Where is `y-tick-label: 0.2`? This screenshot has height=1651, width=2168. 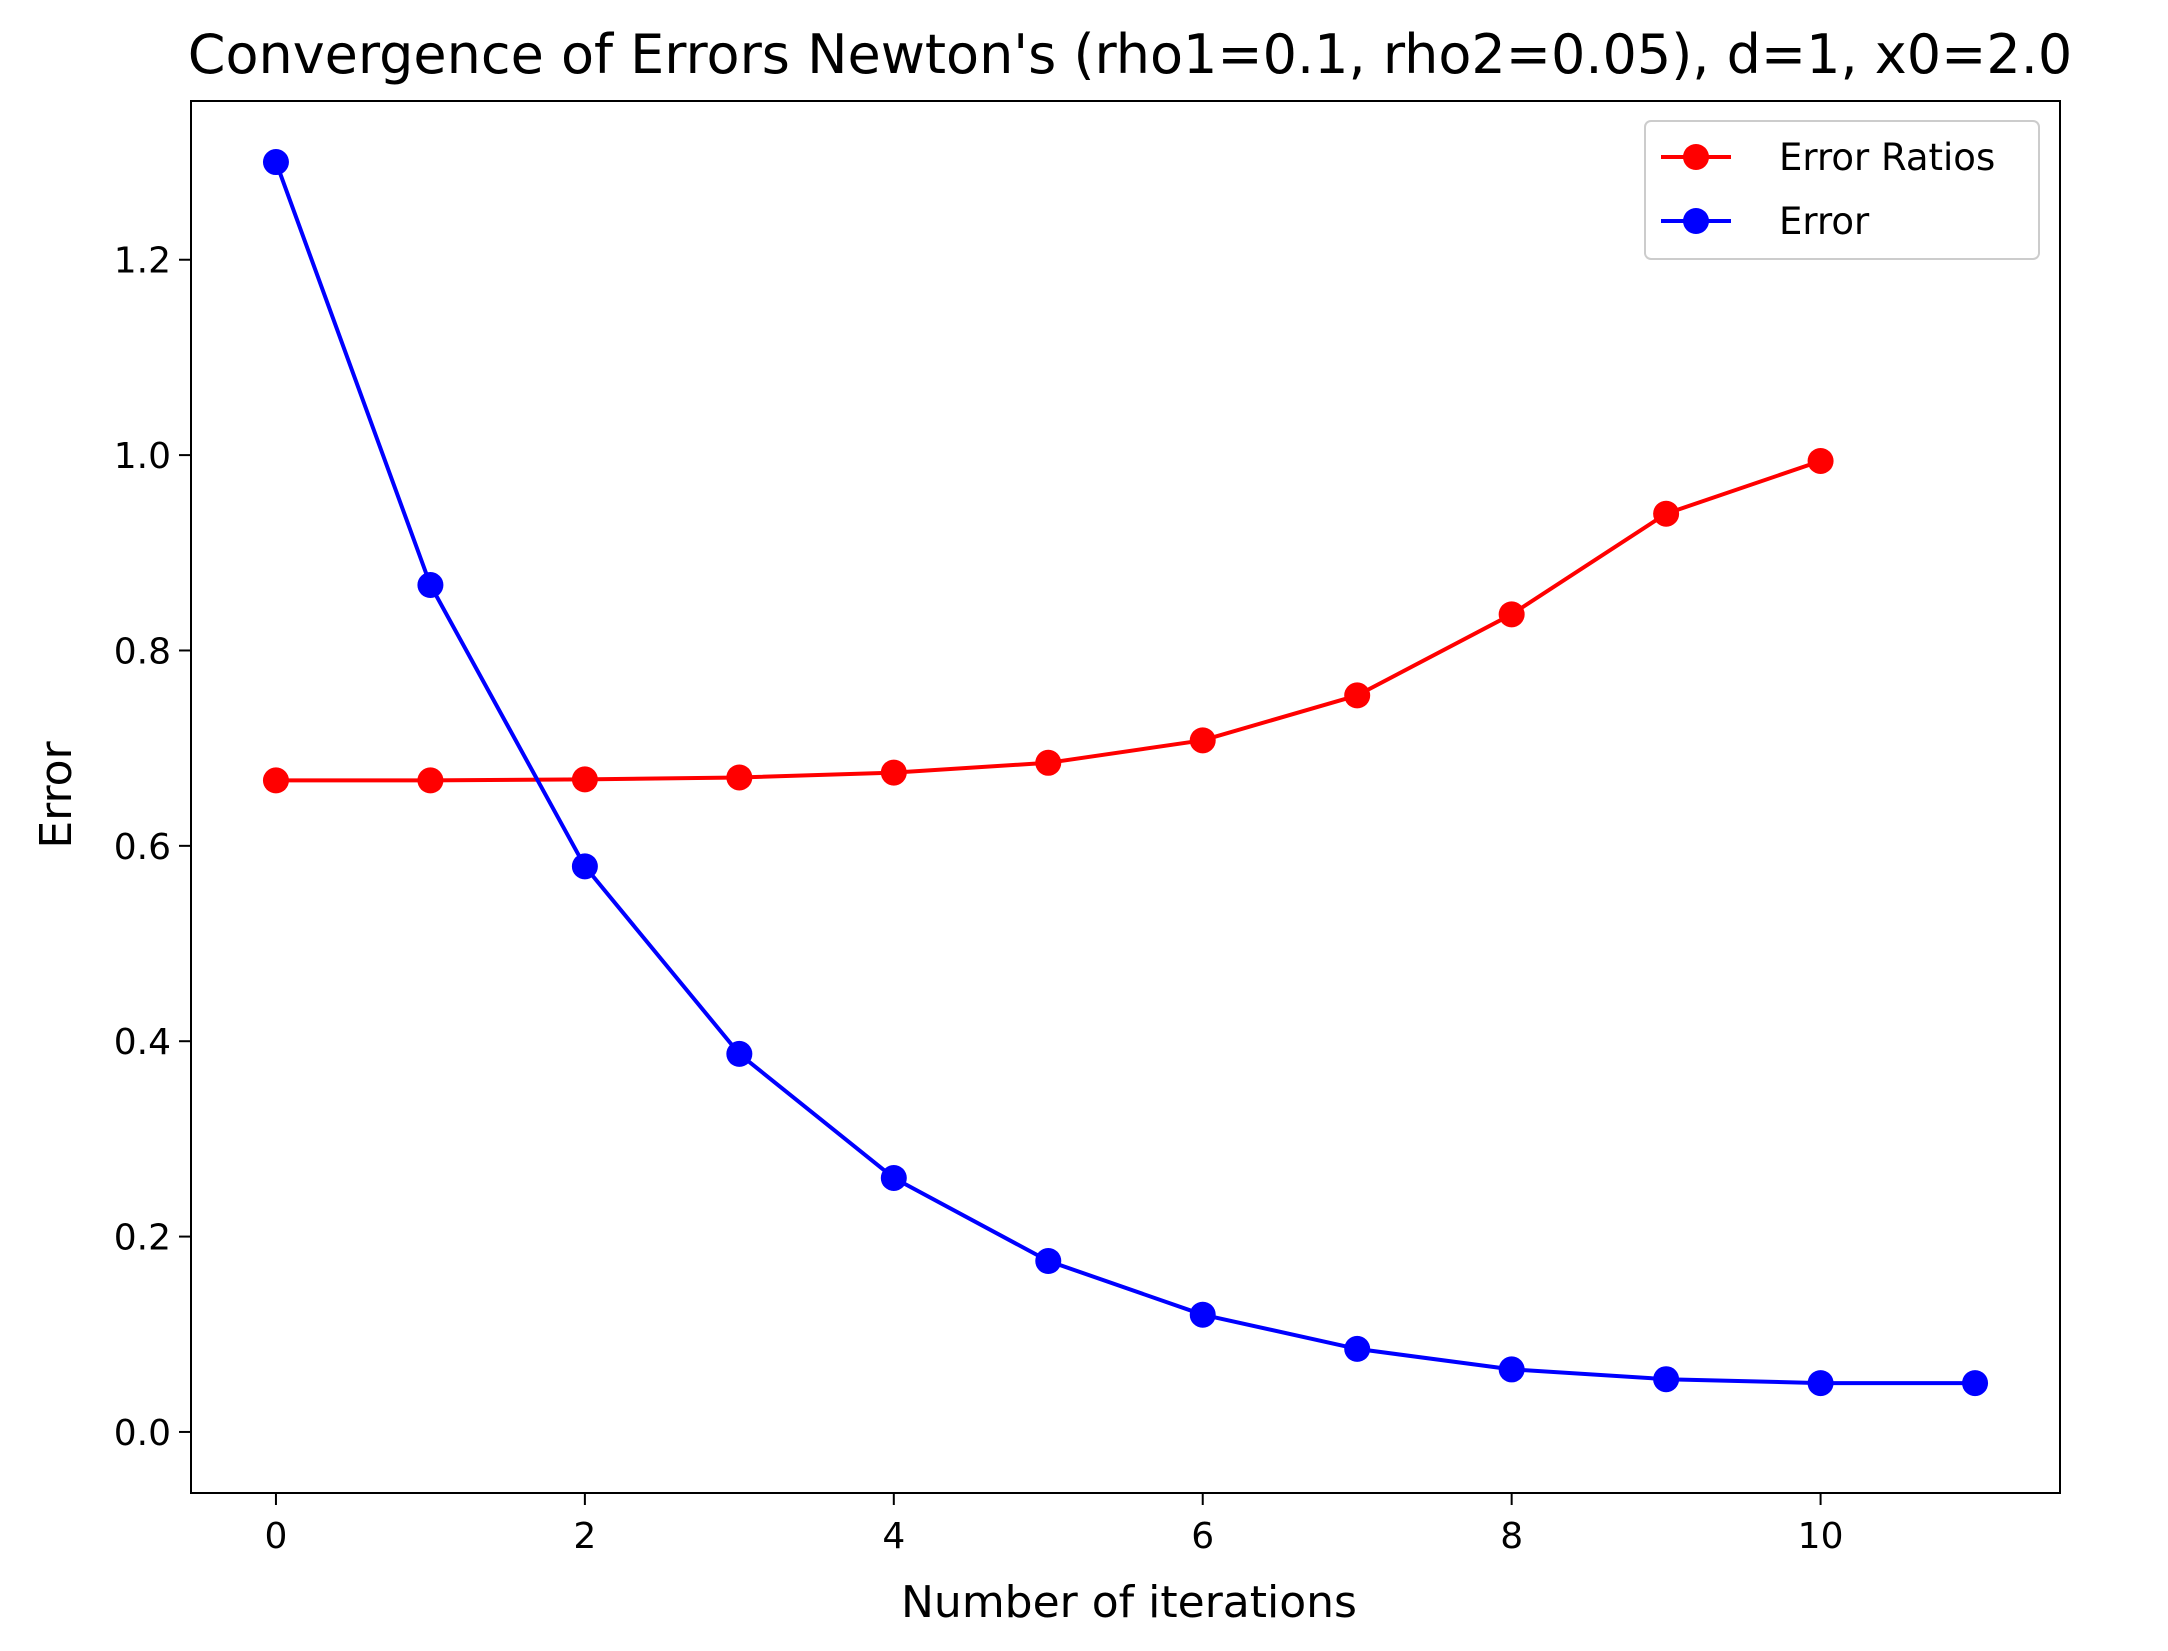
y-tick-label: 0.2 is located at coordinates (142, 1238).